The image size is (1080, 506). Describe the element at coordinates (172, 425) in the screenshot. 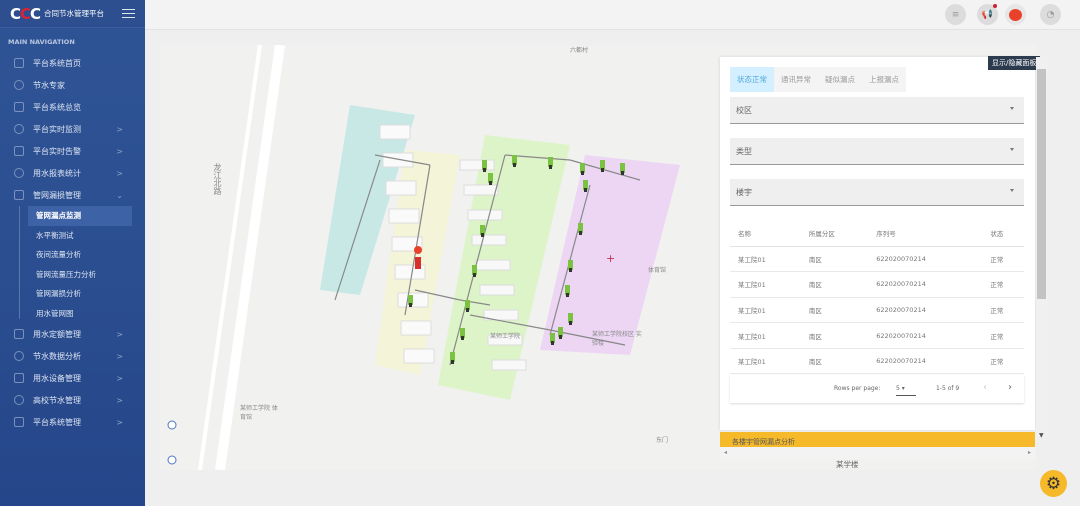

I see `map-control-icon` at that location.